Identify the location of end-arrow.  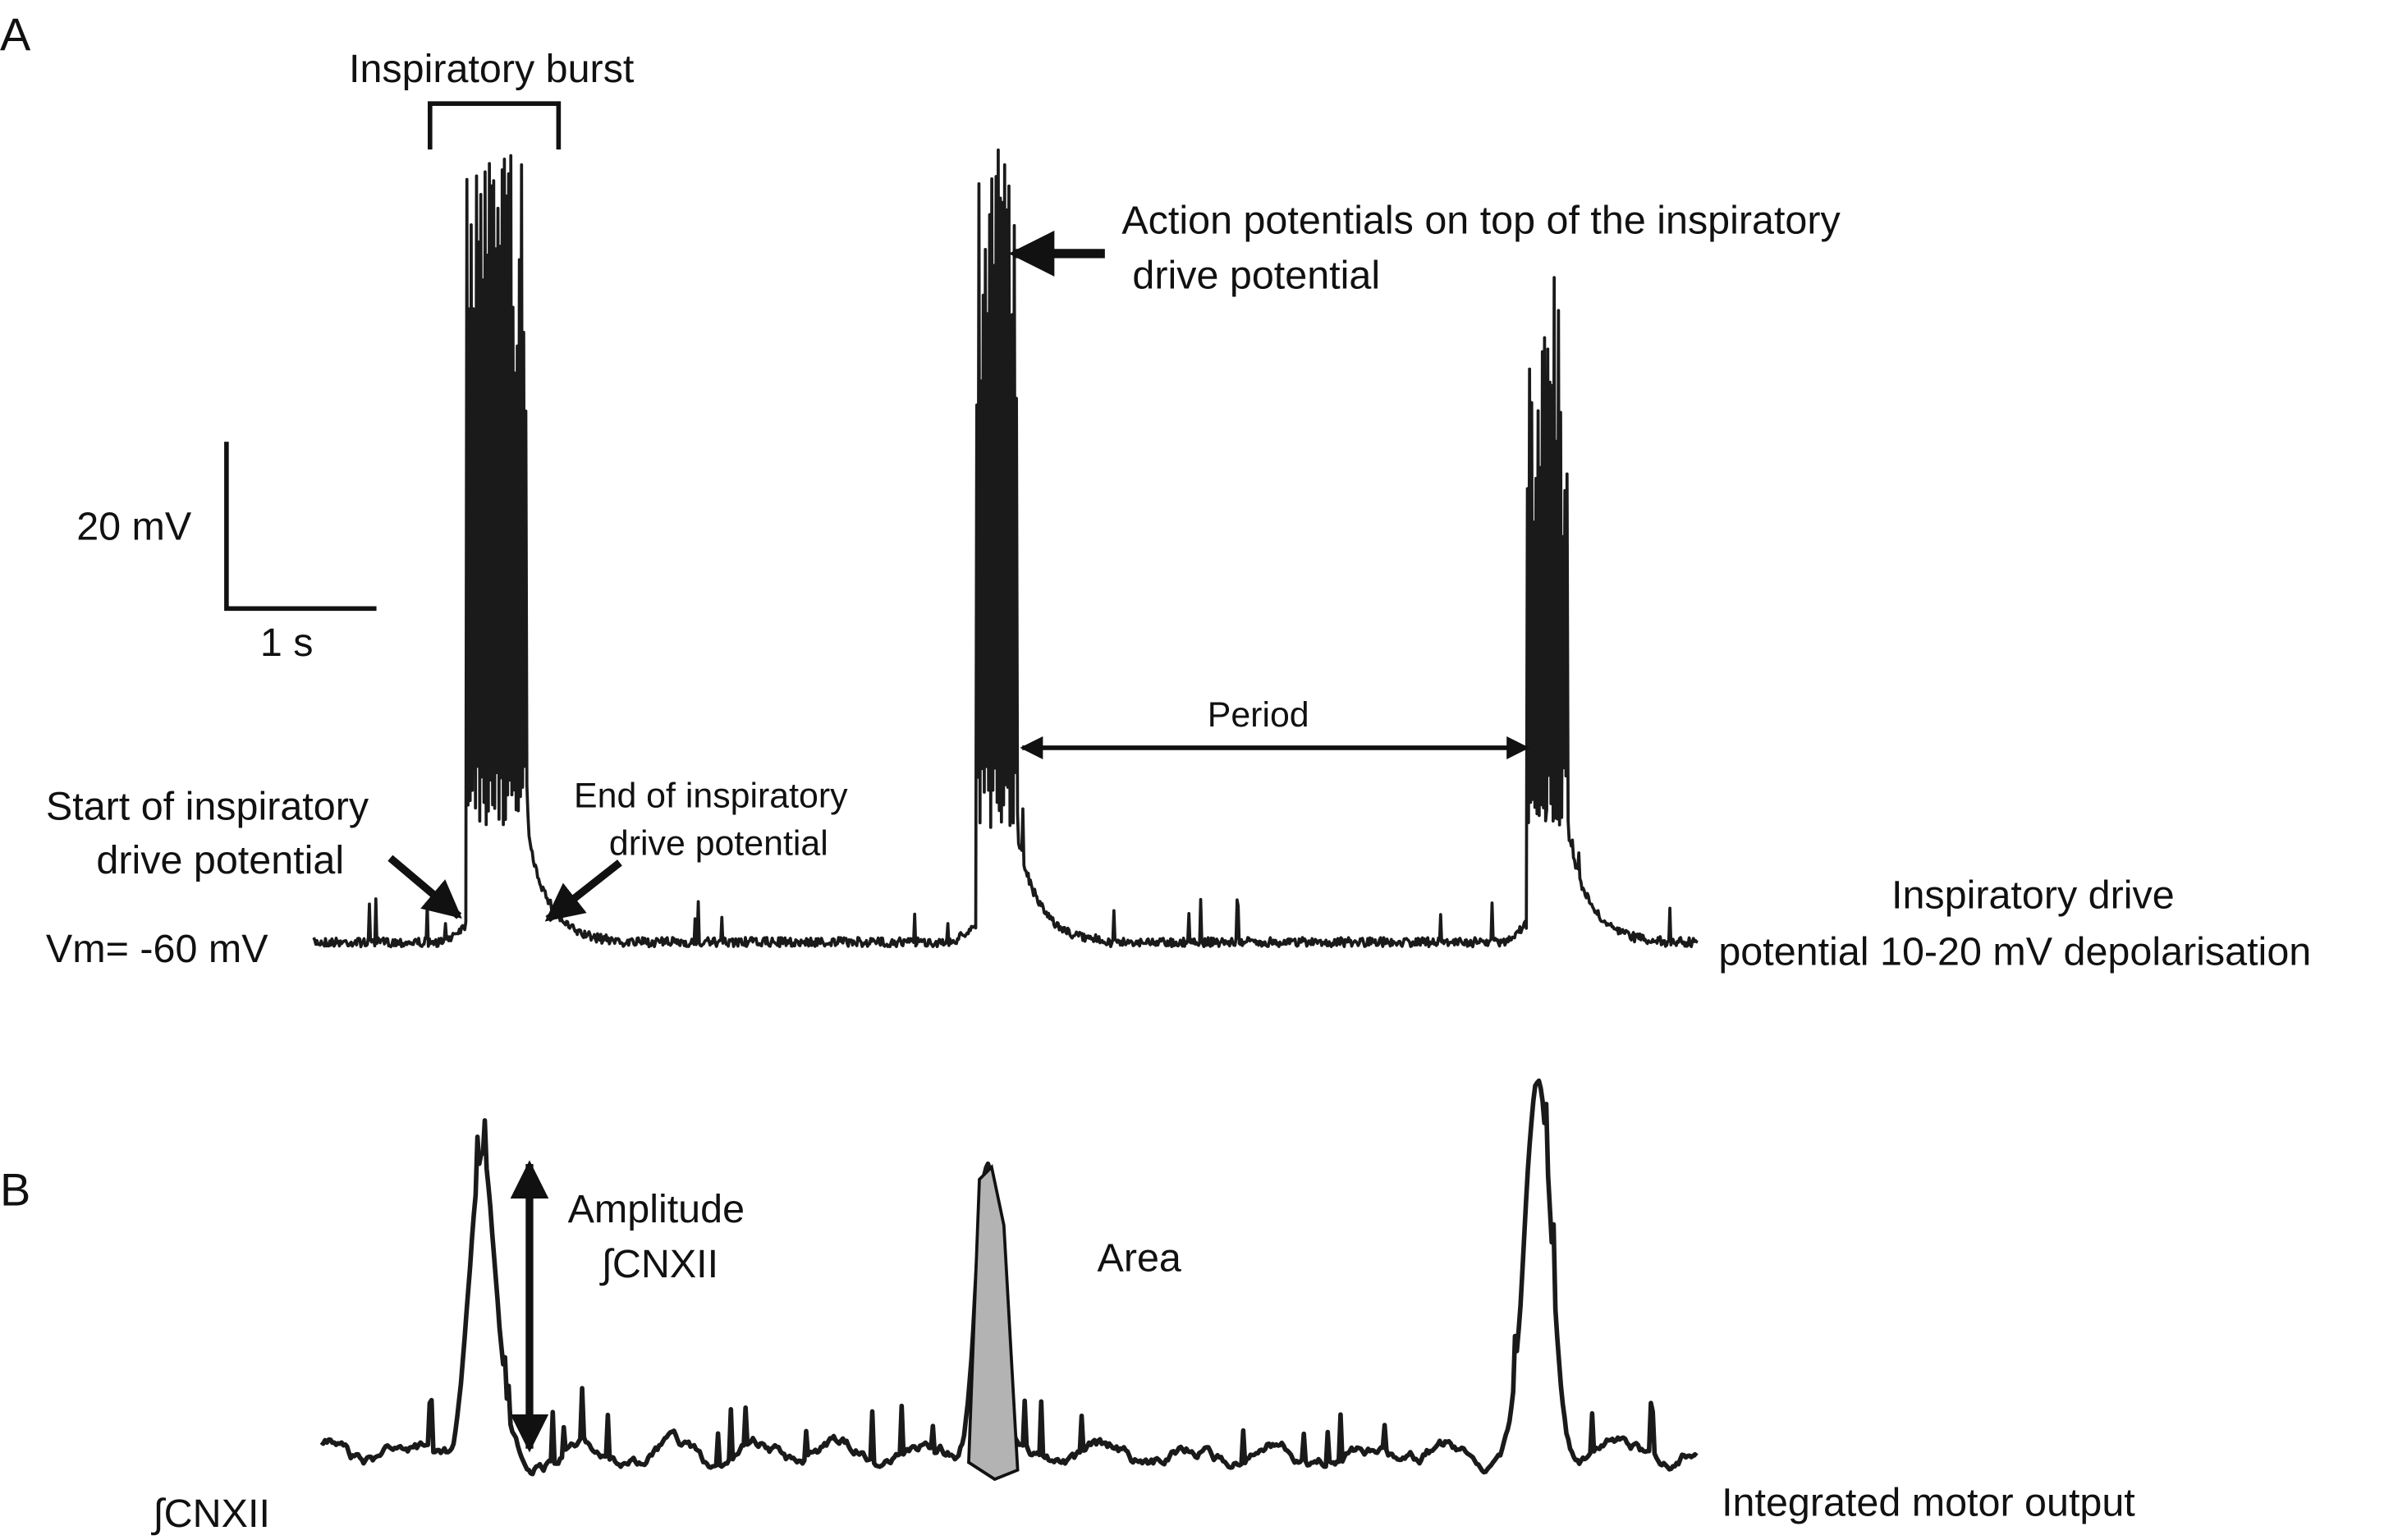
(583, 891).